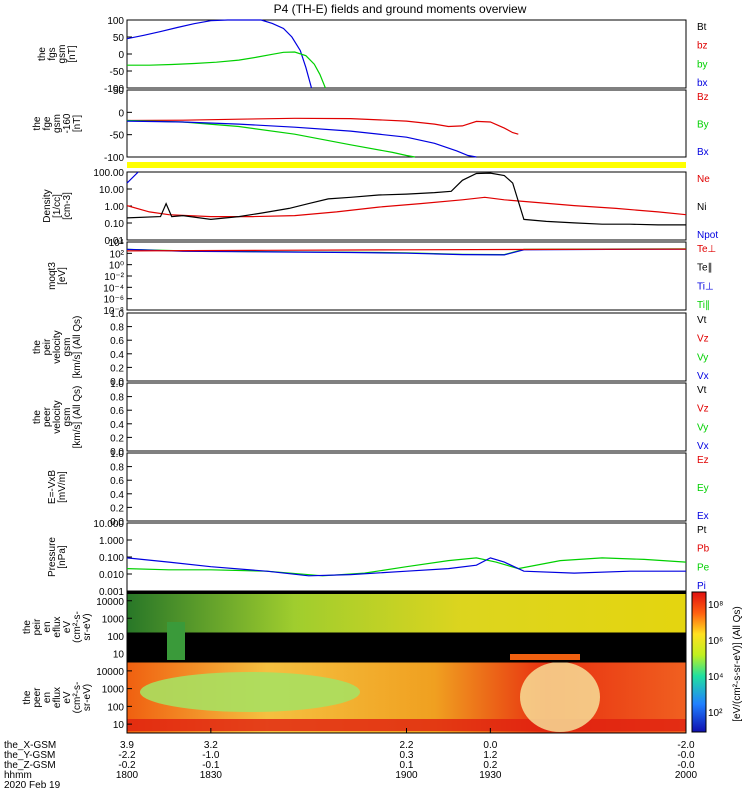 Image resolution: width=750 pixels, height=800 pixels. I want to click on heatmap-spike, so click(176, 641).